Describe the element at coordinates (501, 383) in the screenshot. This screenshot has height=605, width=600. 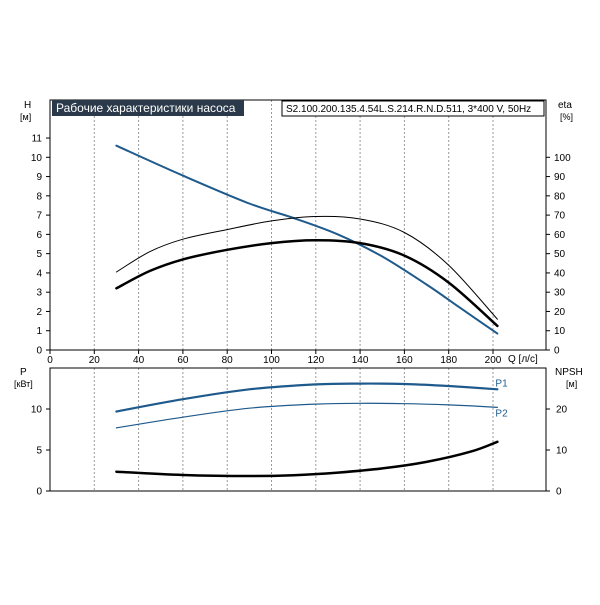
I see `series-P1-label: P1` at that location.